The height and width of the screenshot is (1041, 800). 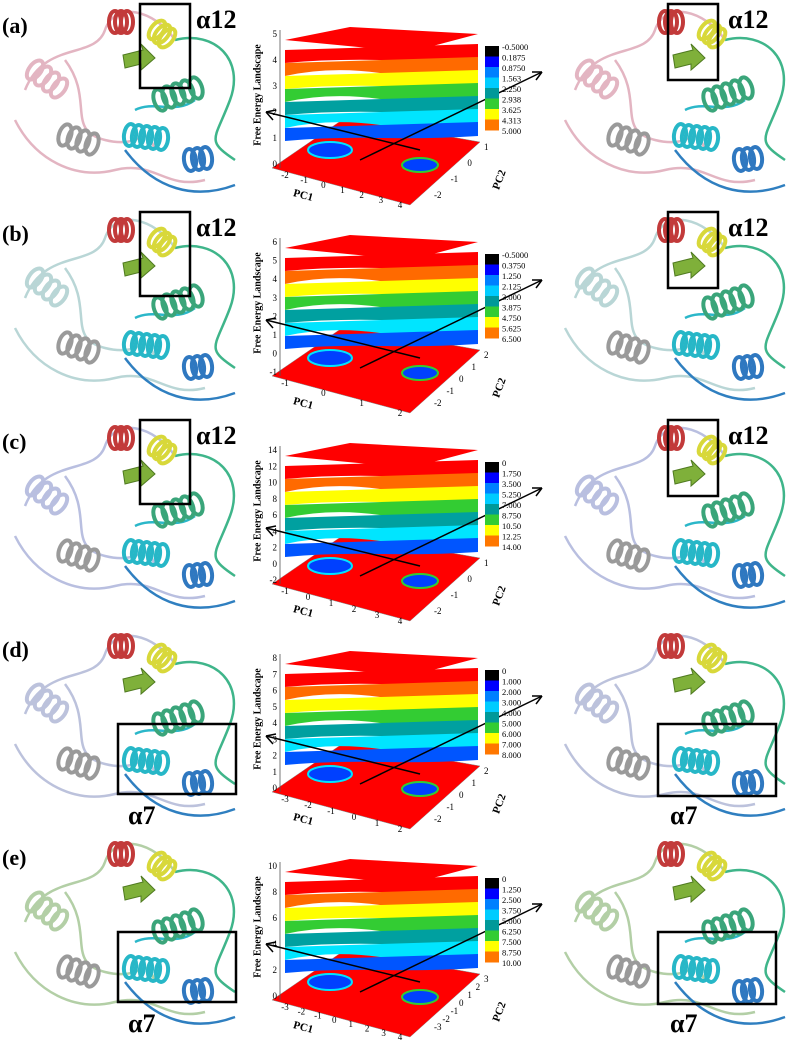 I want to click on basin, so click(x=330, y=566).